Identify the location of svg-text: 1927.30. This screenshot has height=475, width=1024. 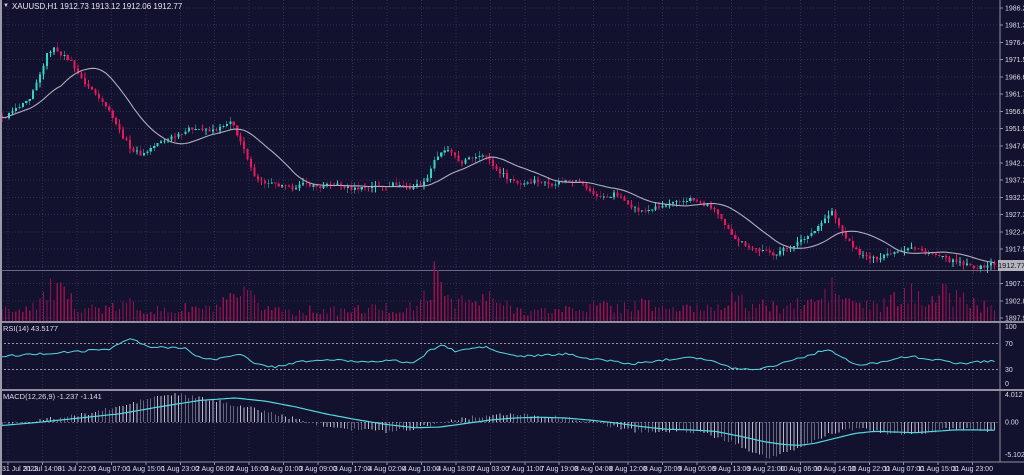
(1014, 215).